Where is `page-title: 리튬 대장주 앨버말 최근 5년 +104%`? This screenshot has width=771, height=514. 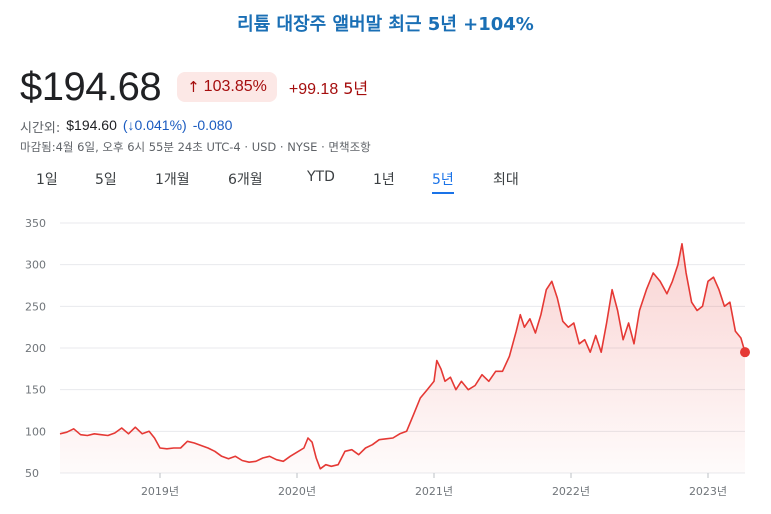 page-title: 리튬 대장주 앨버말 최근 5년 +104% is located at coordinates (385, 24).